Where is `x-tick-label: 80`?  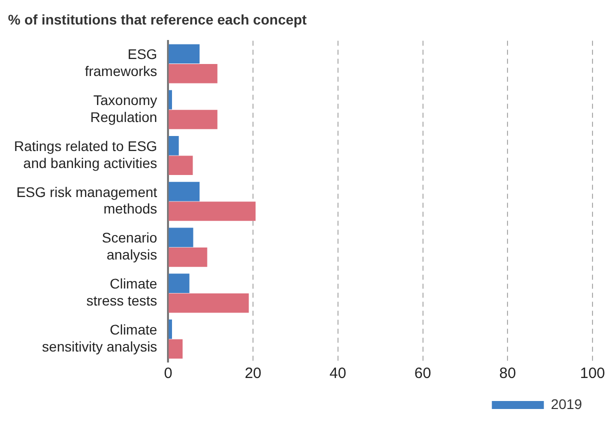
x-tick-label: 80 is located at coordinates (507, 373).